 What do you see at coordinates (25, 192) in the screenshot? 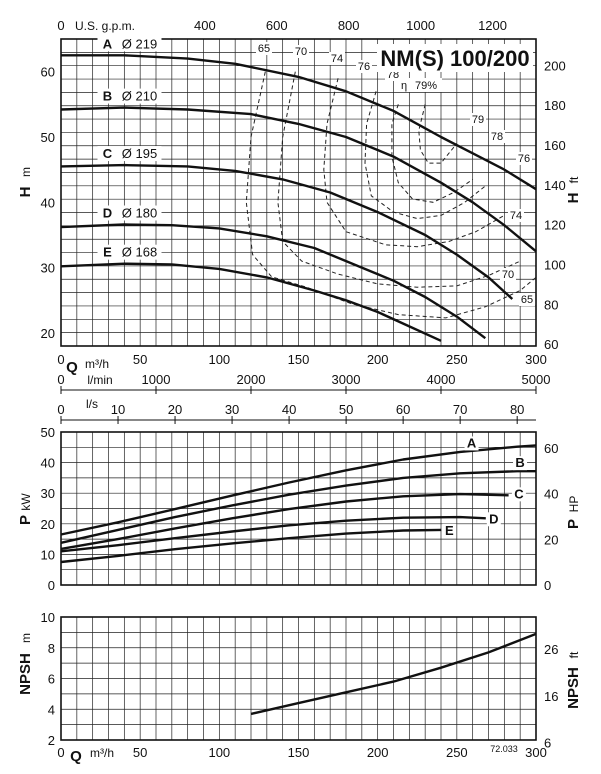
I see `head-ylabel-left: H` at bounding box center [25, 192].